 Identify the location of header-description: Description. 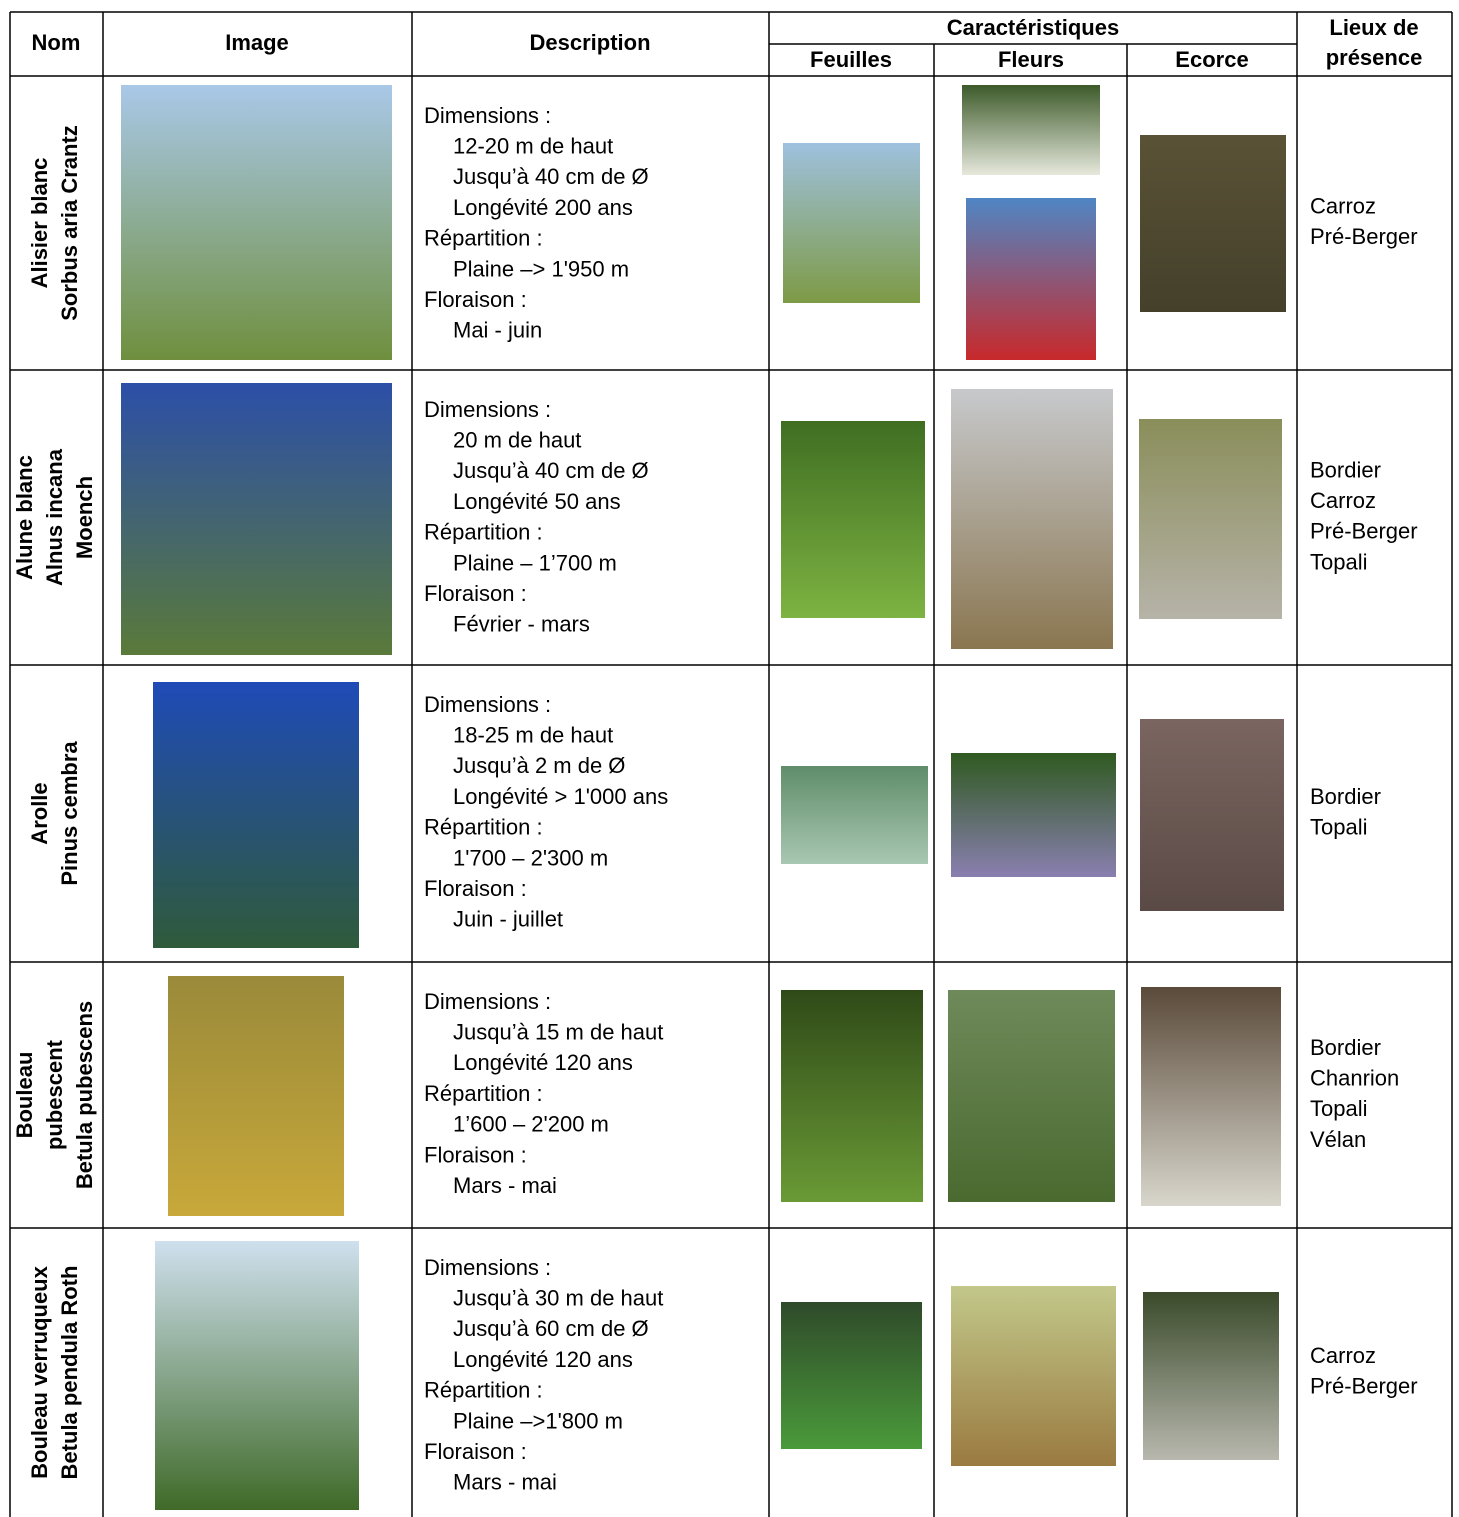
(589, 42).